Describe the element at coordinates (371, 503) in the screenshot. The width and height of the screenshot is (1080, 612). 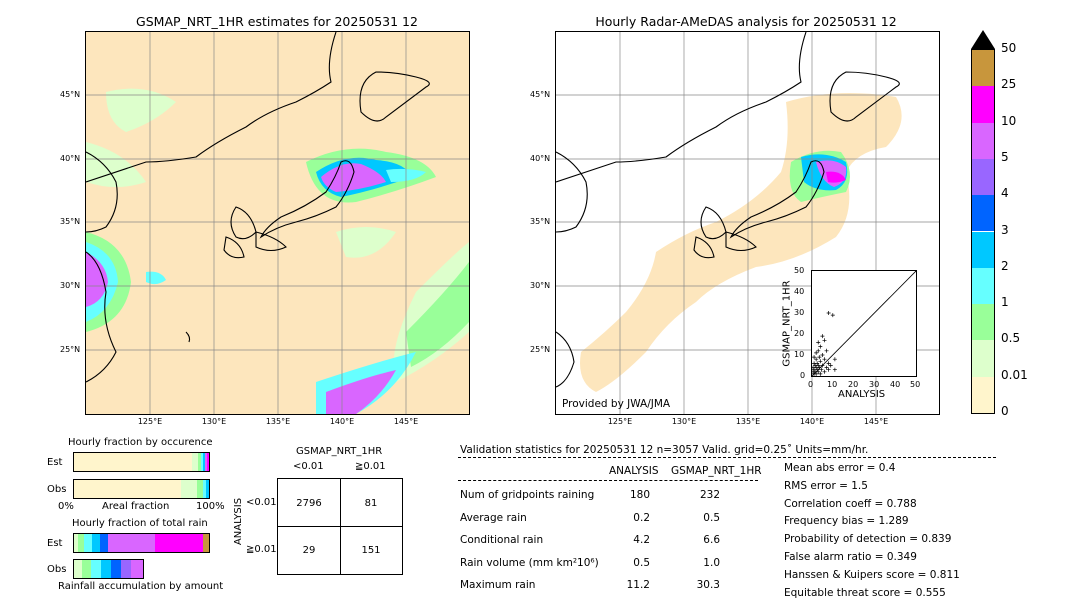
I see `contingency-b: 81` at that location.